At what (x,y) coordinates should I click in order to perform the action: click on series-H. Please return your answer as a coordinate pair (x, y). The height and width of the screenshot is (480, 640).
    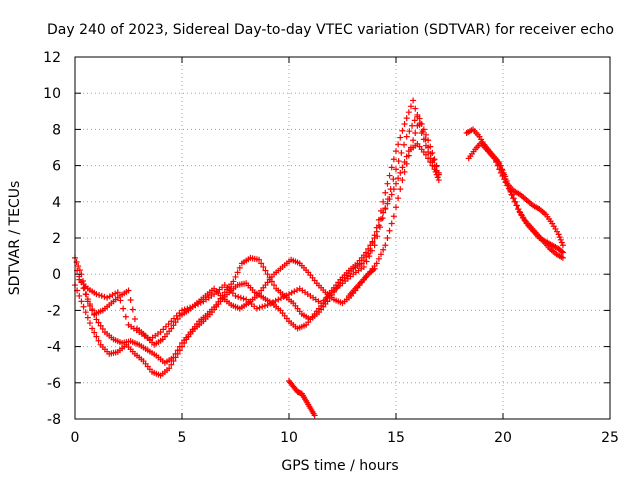
    Looking at the image, I should click on (302, 398).